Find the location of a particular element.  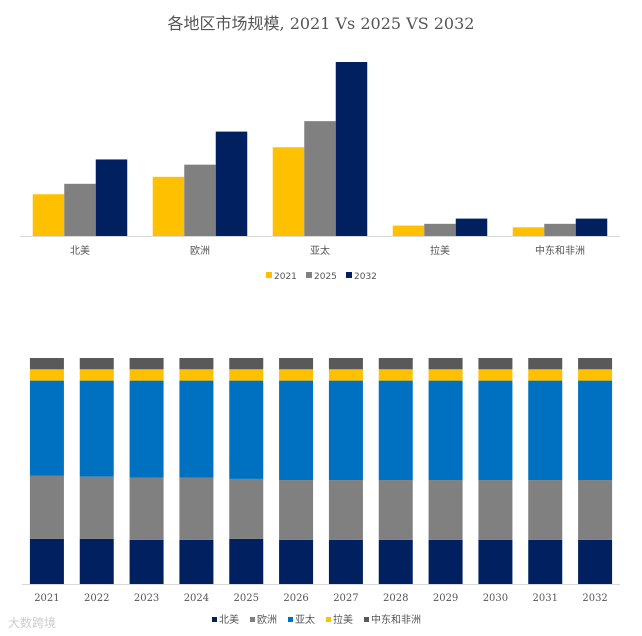

bar-segment-2022-欧洲 is located at coordinates (96, 507).